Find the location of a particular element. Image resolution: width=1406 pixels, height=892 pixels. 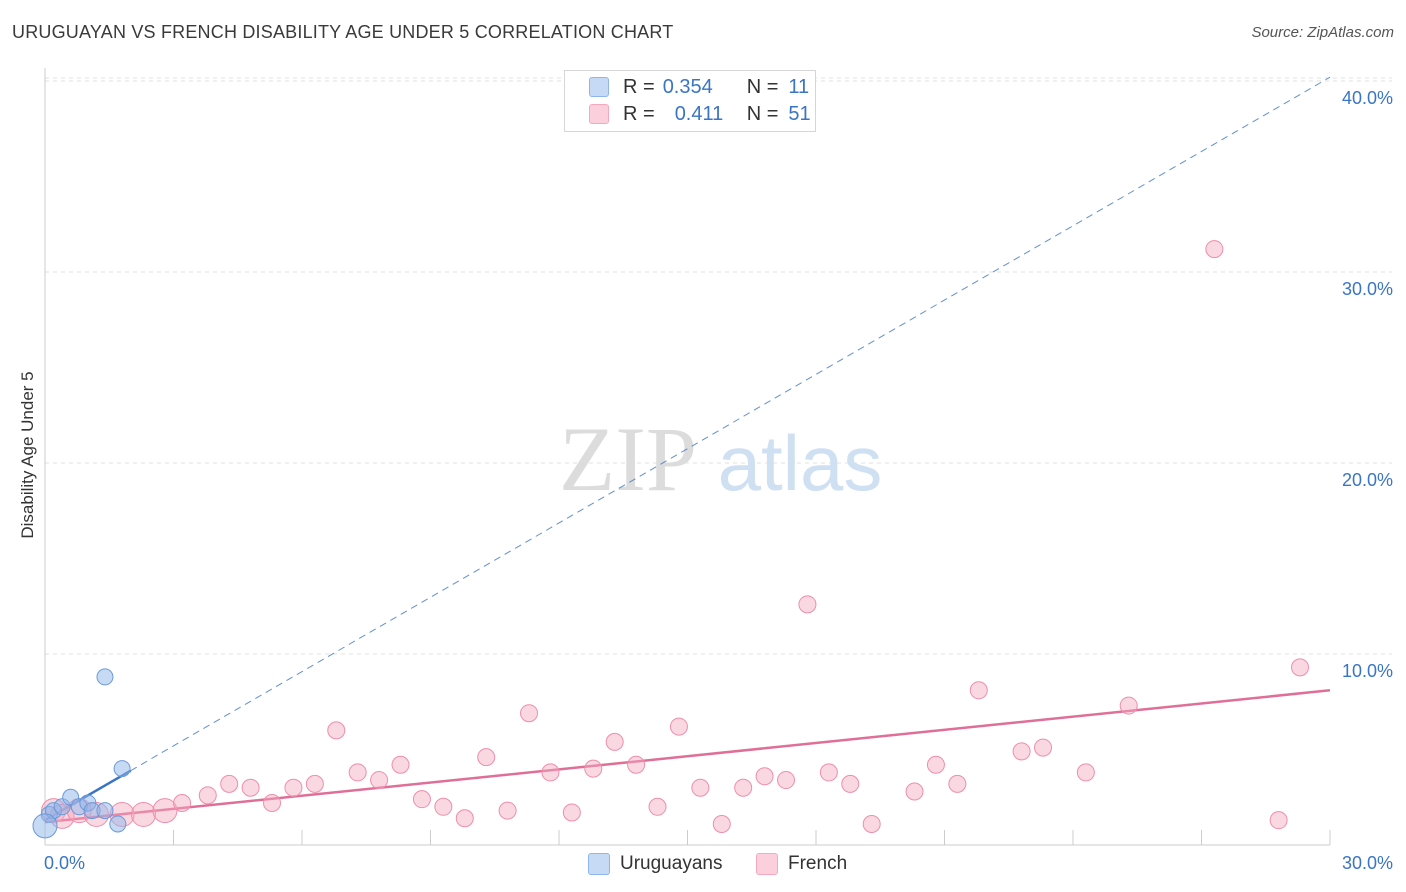

bottom-legend-swatch-uruguayans is located at coordinates (599, 864).